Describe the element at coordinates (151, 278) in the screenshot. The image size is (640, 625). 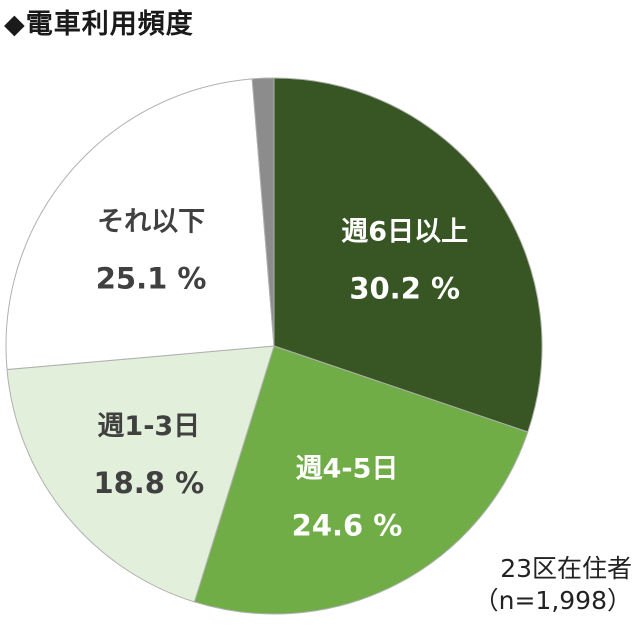
I see `slice-value-label: 25.1 %` at that location.